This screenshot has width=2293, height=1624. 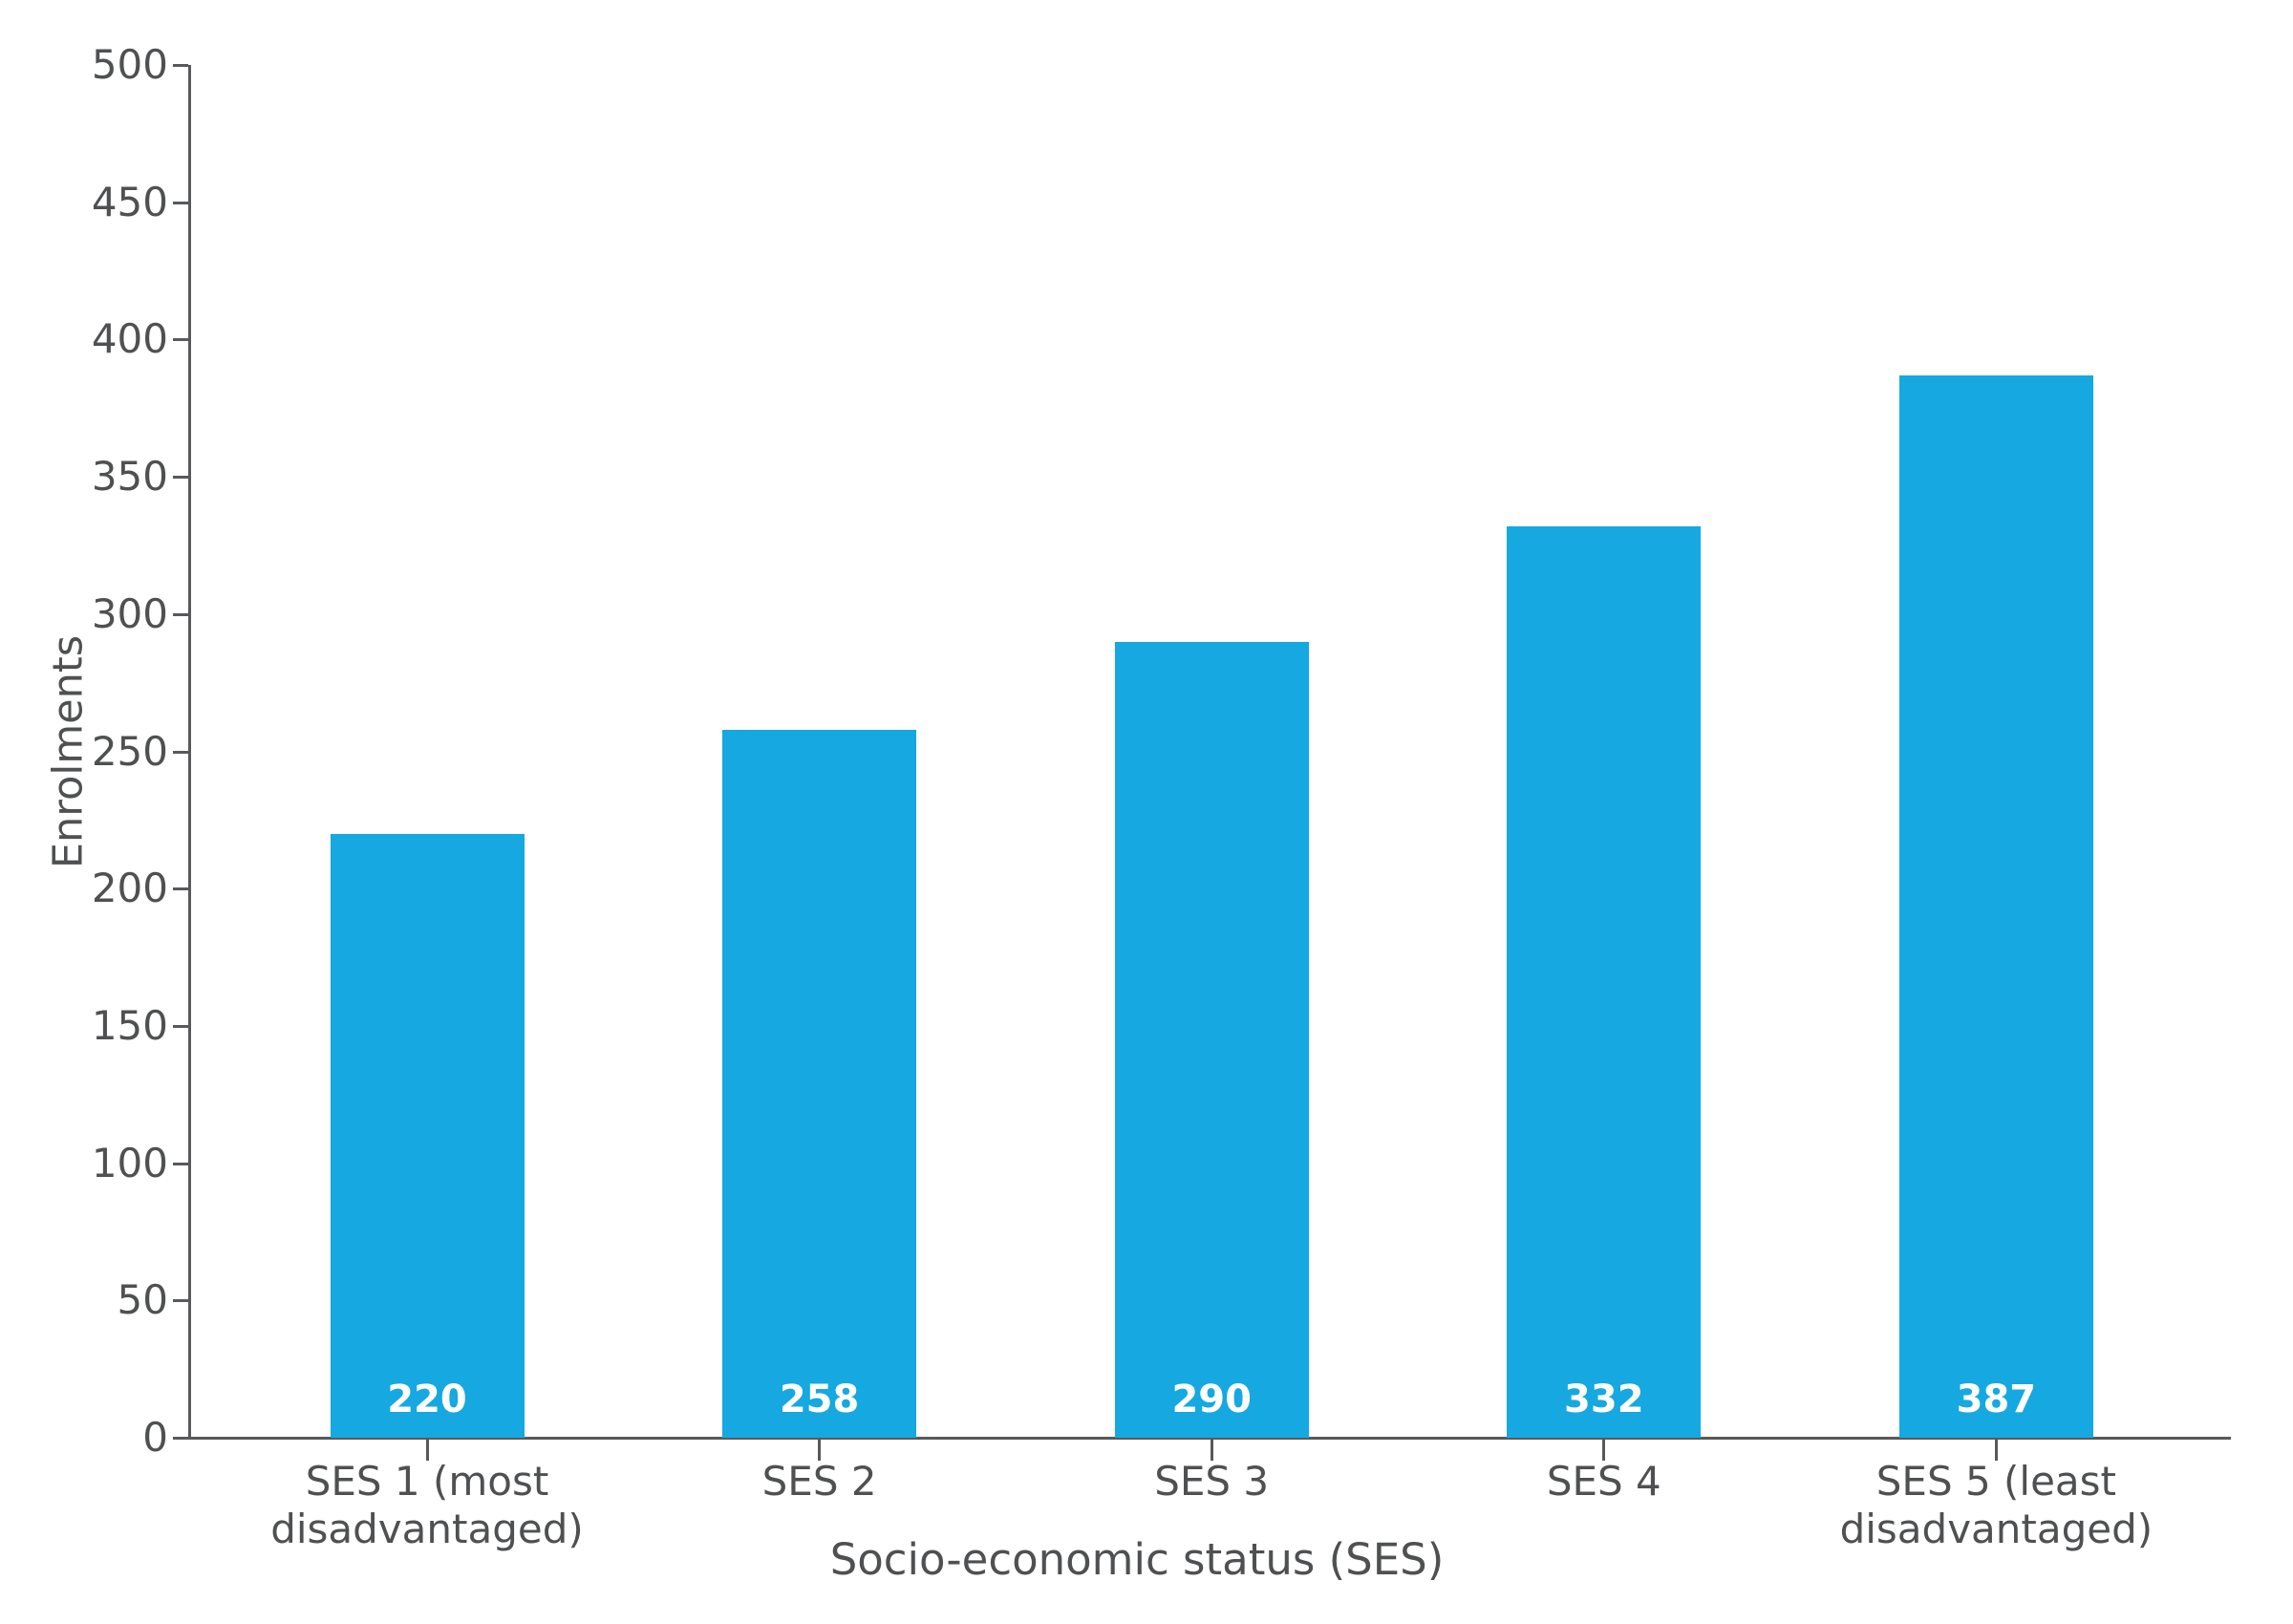 What do you see at coordinates (819, 1399) in the screenshot?
I see `bar-value-label: 258` at bounding box center [819, 1399].